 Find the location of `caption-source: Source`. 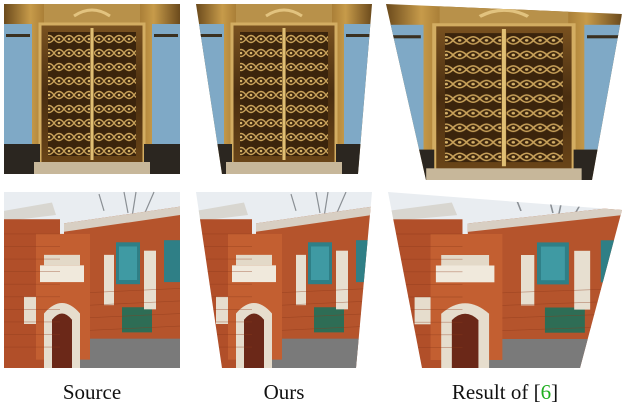

caption-source: Source is located at coordinates (92, 392).